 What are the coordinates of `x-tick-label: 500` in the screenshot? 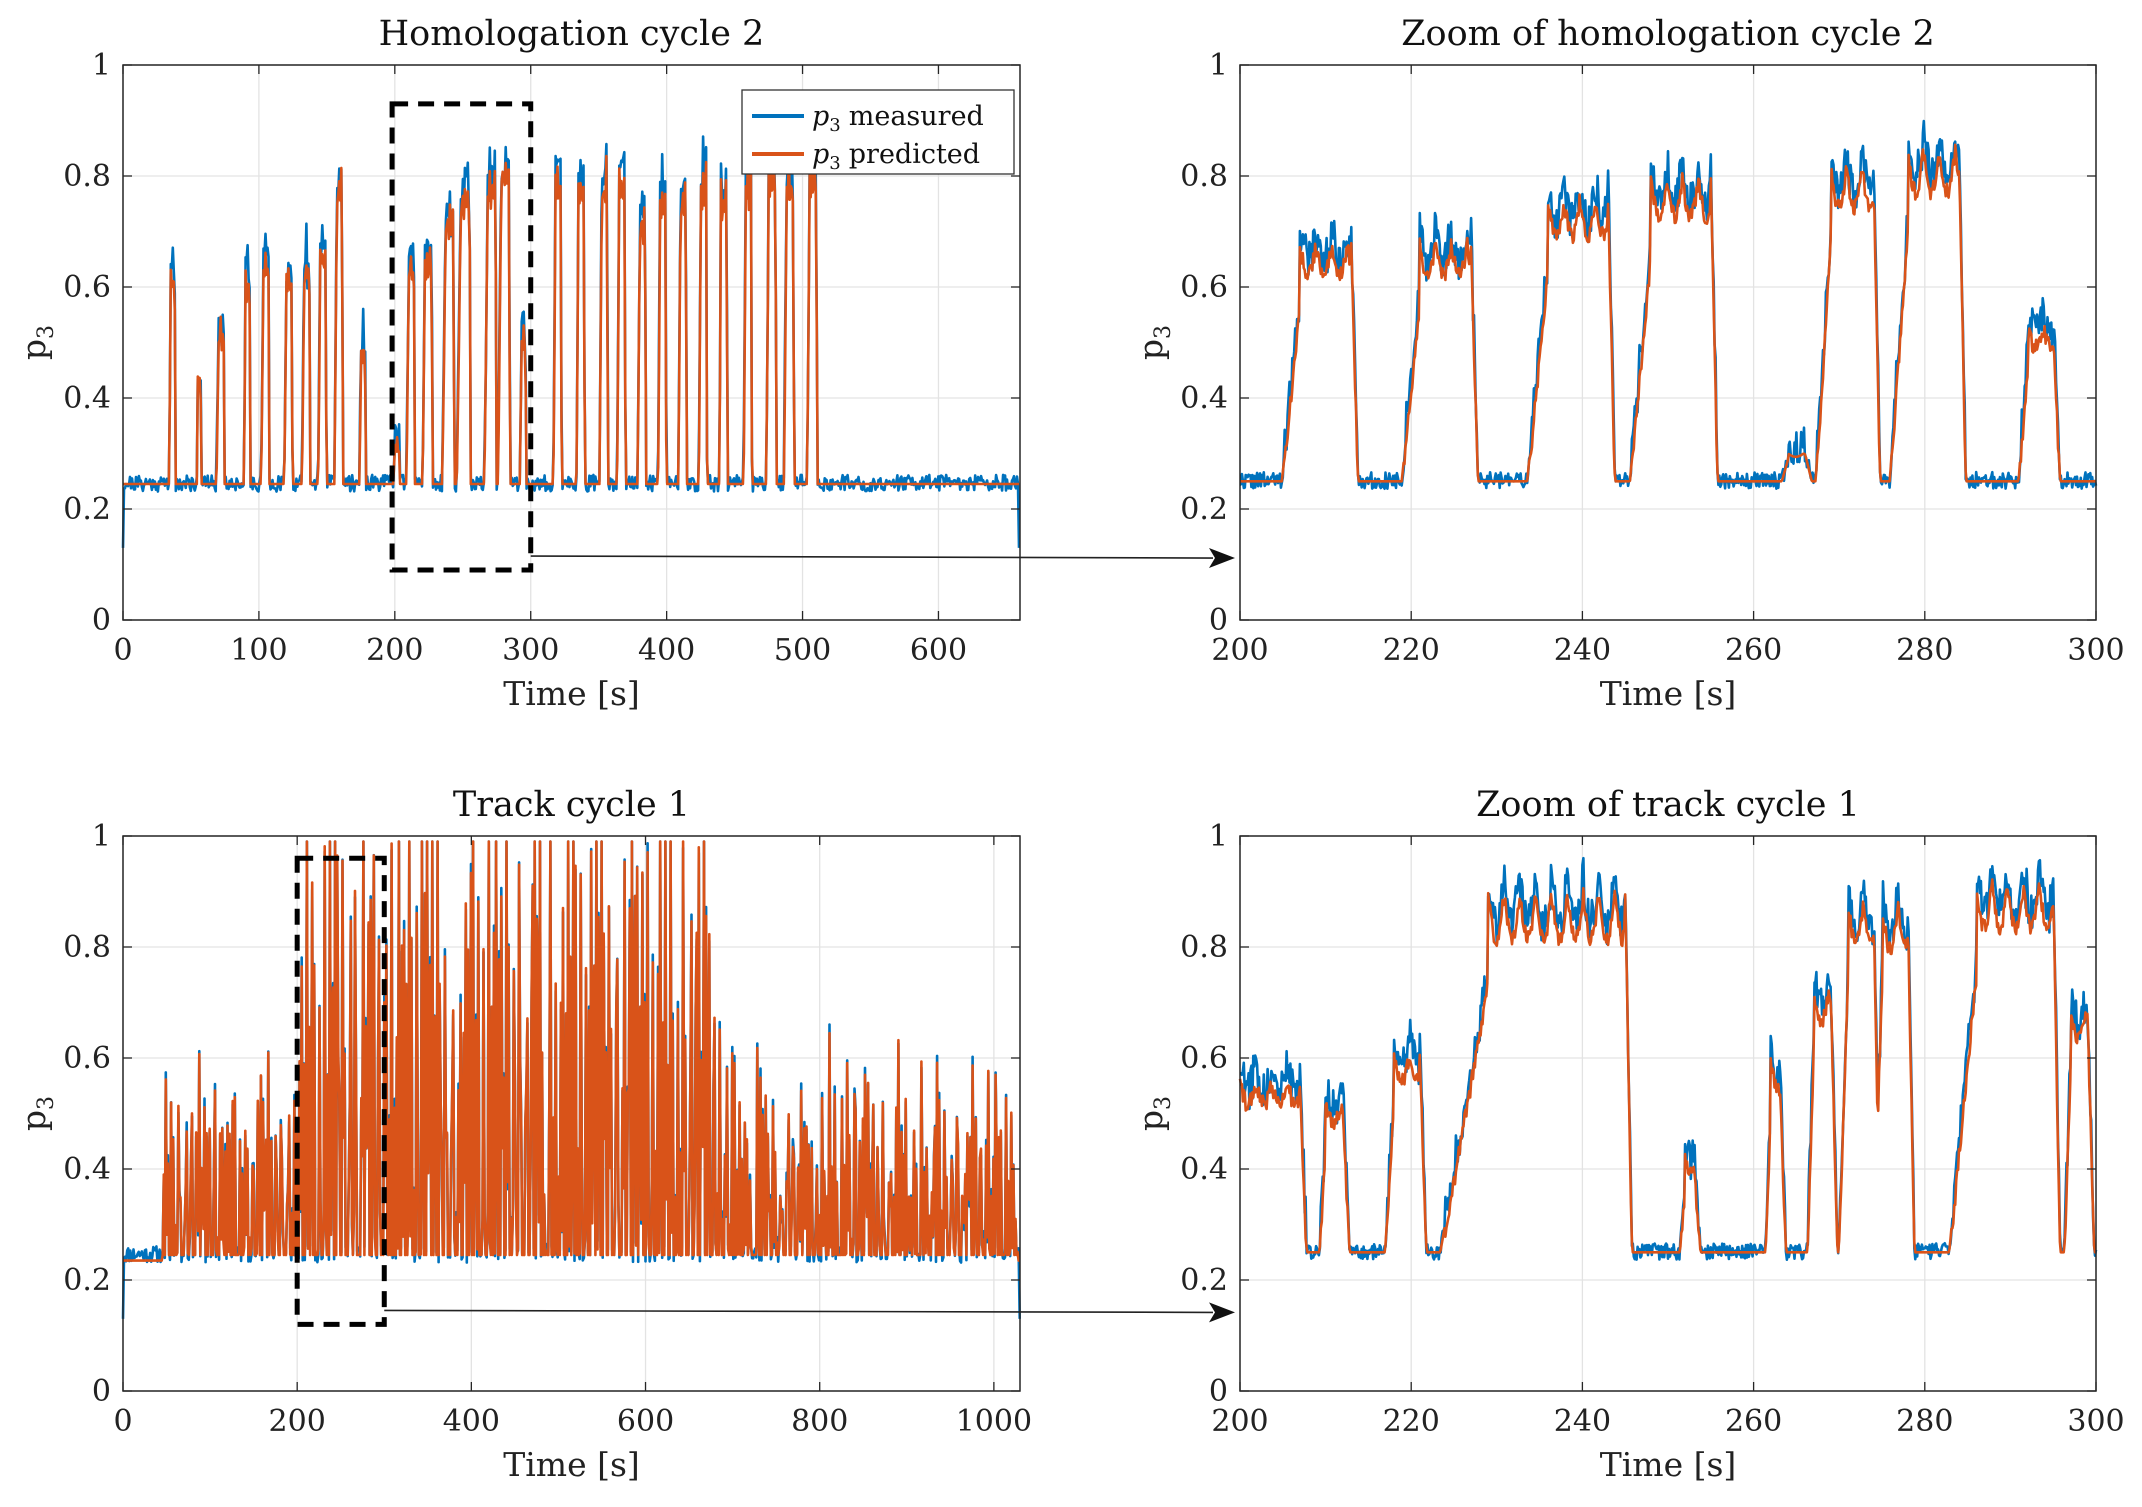 It's located at (802, 650).